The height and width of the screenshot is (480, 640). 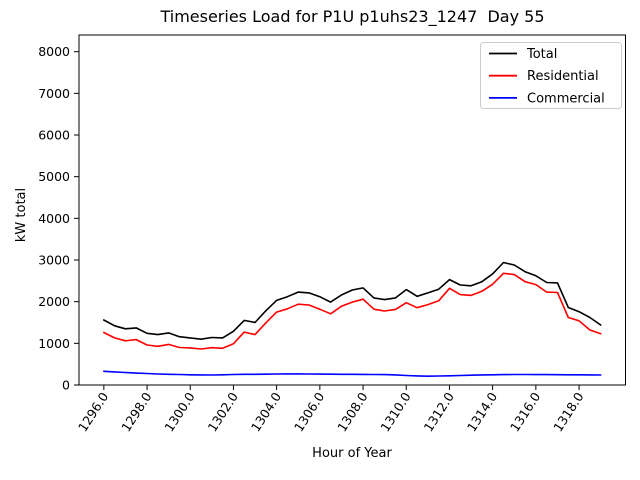 I want to click on x-tick-label: 1304.0, so click(x=266, y=411).